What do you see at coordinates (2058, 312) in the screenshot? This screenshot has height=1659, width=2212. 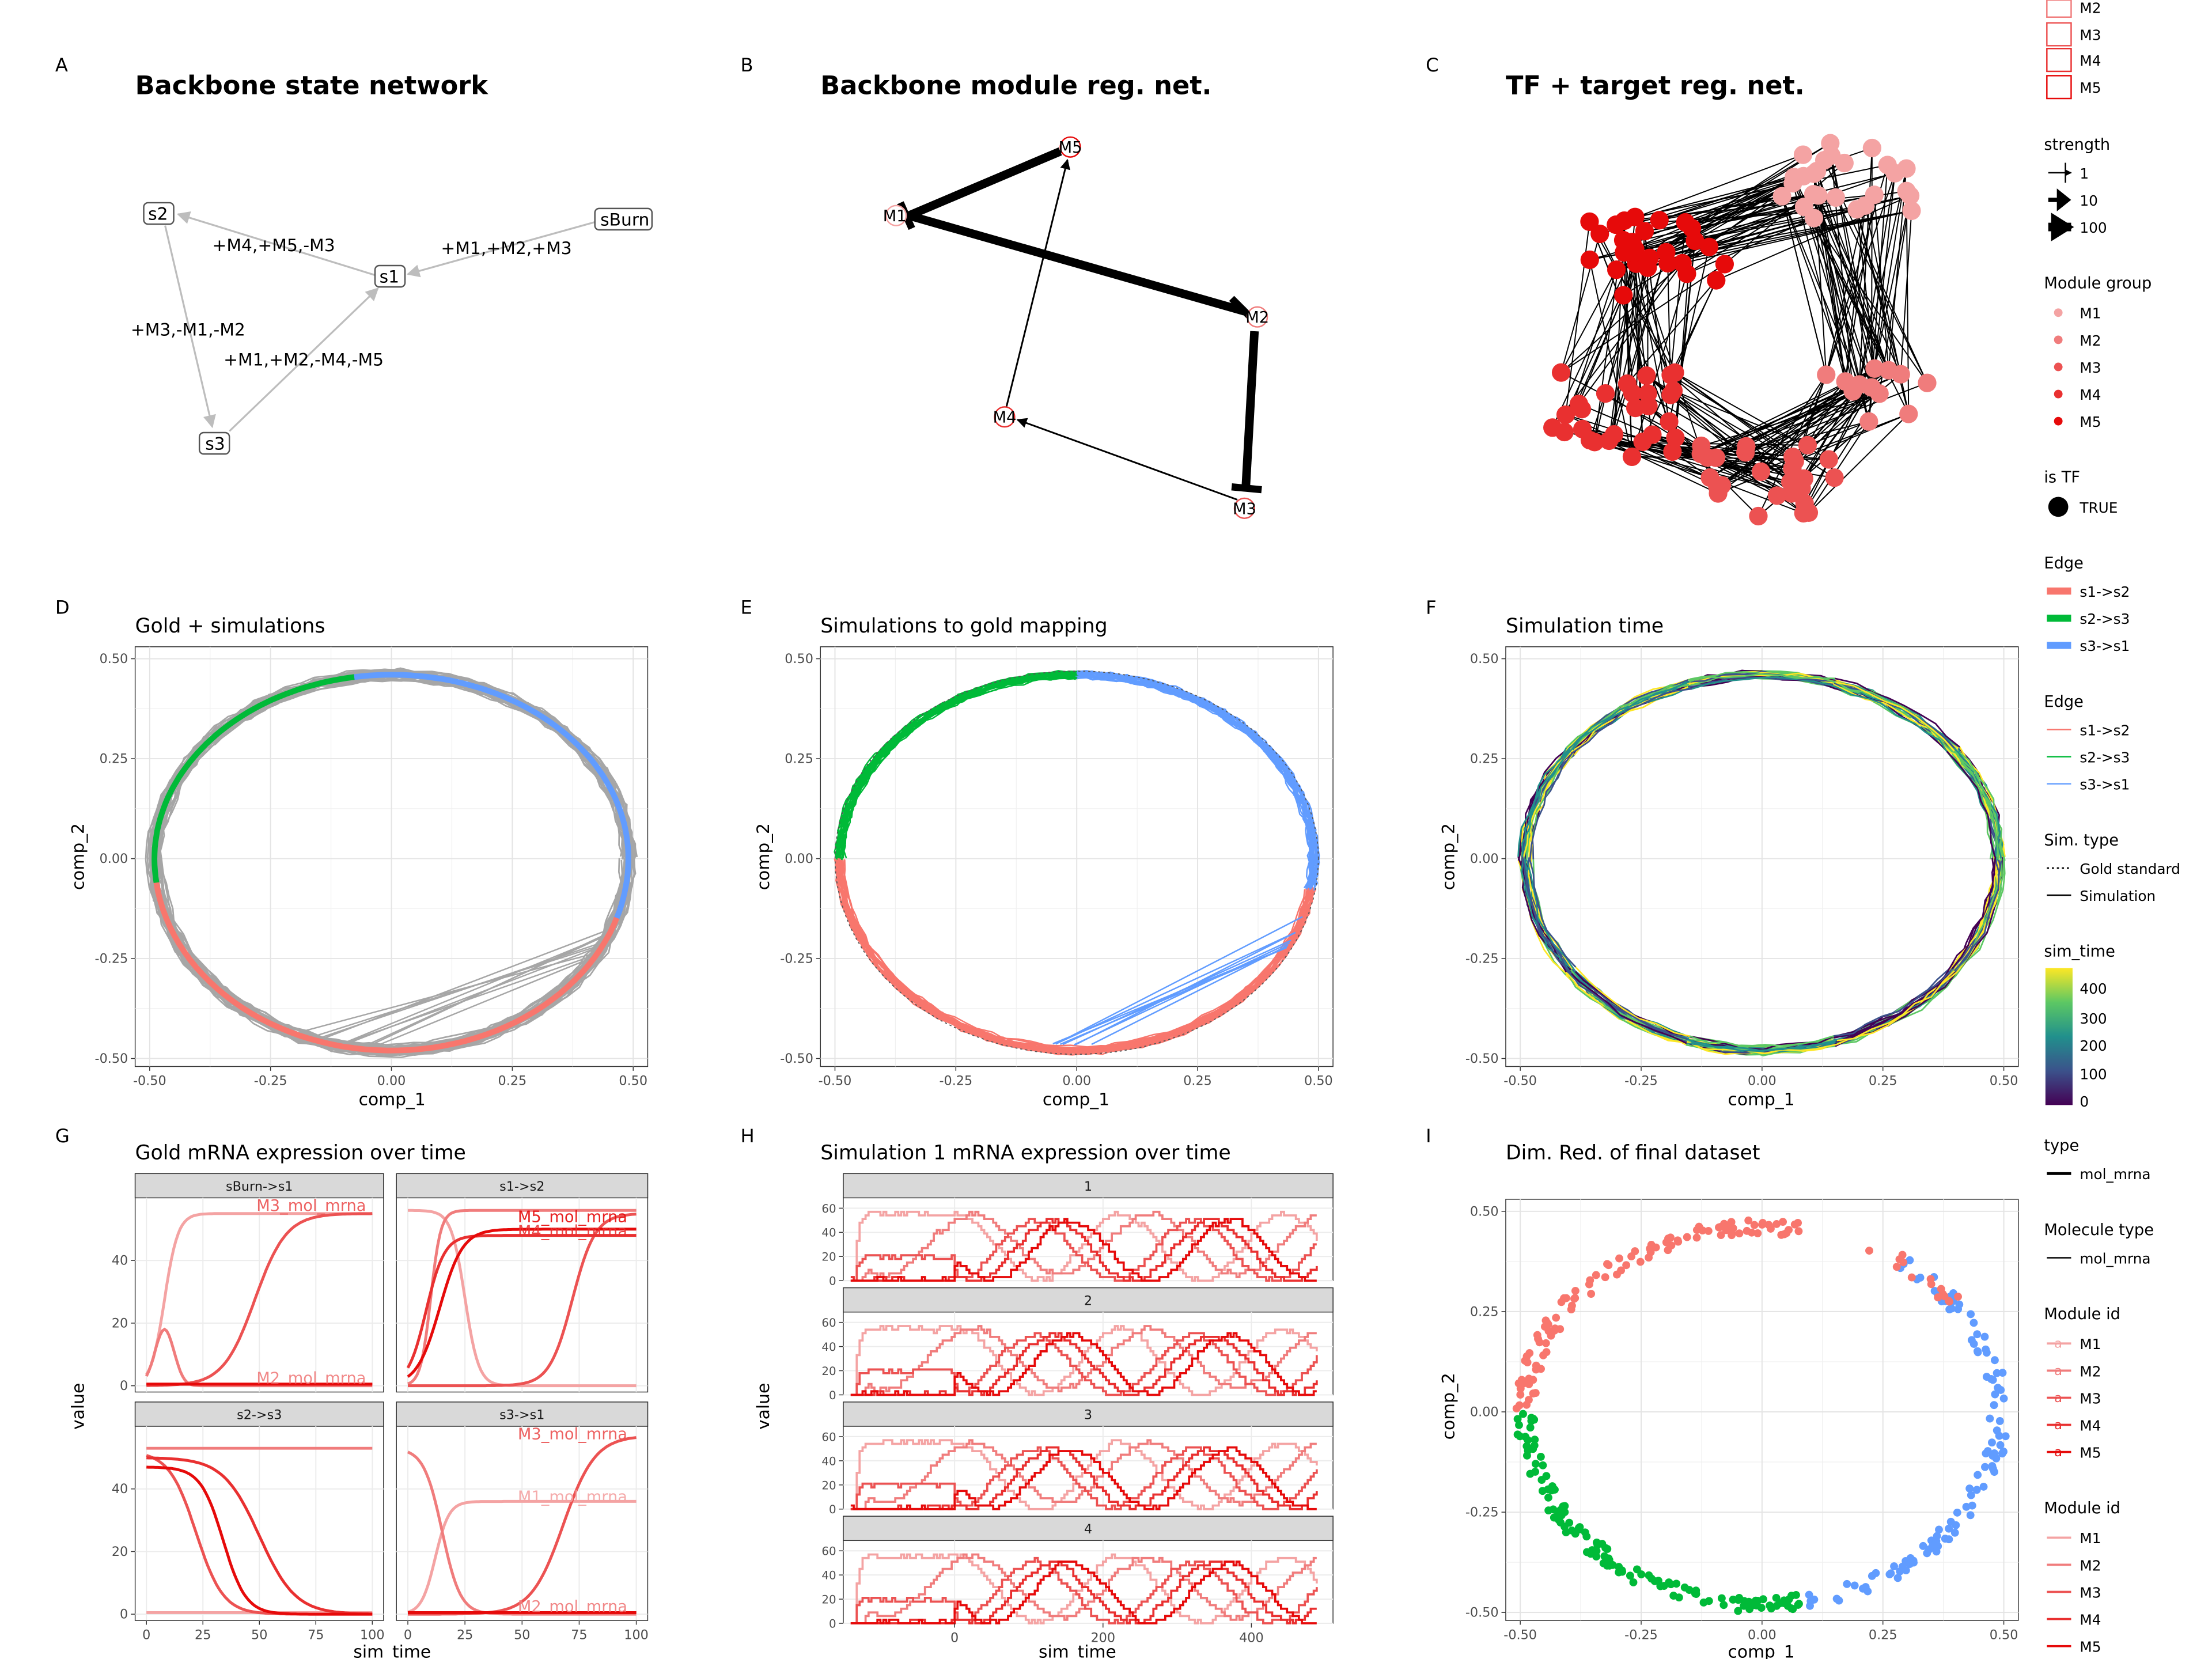 I see `legend-dot` at bounding box center [2058, 312].